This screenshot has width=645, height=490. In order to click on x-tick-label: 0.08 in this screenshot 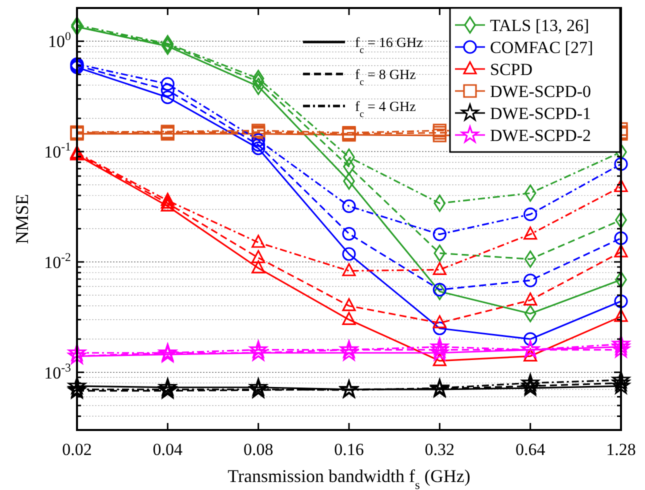, I will do `click(258, 449)`.